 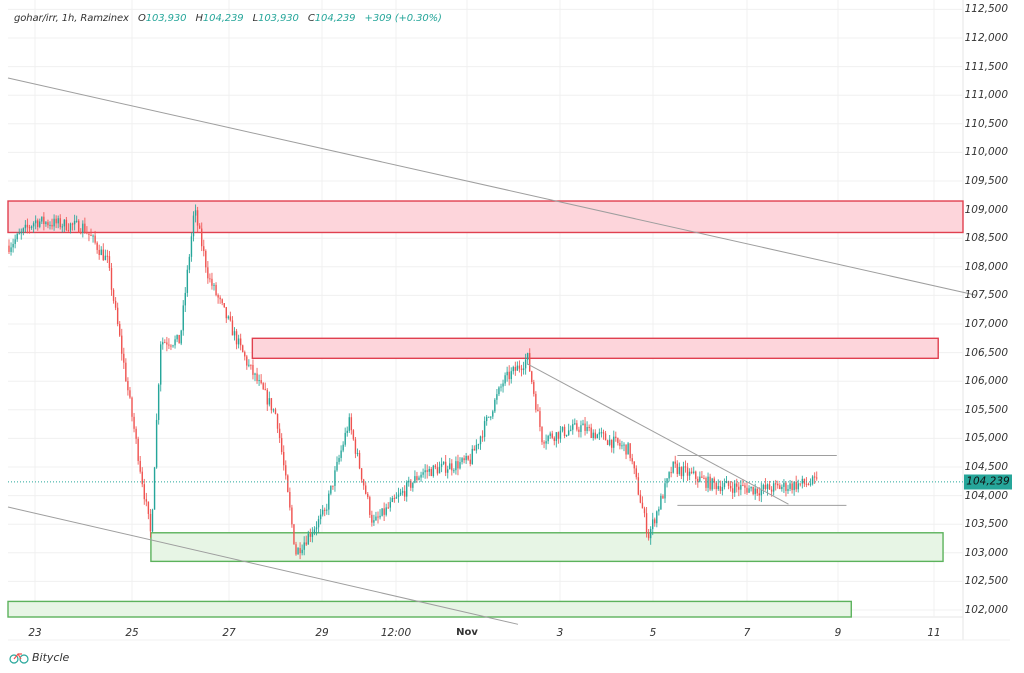 What do you see at coordinates (986, 467) in the screenshot?
I see `price-tick-label: 104,500` at bounding box center [986, 467].